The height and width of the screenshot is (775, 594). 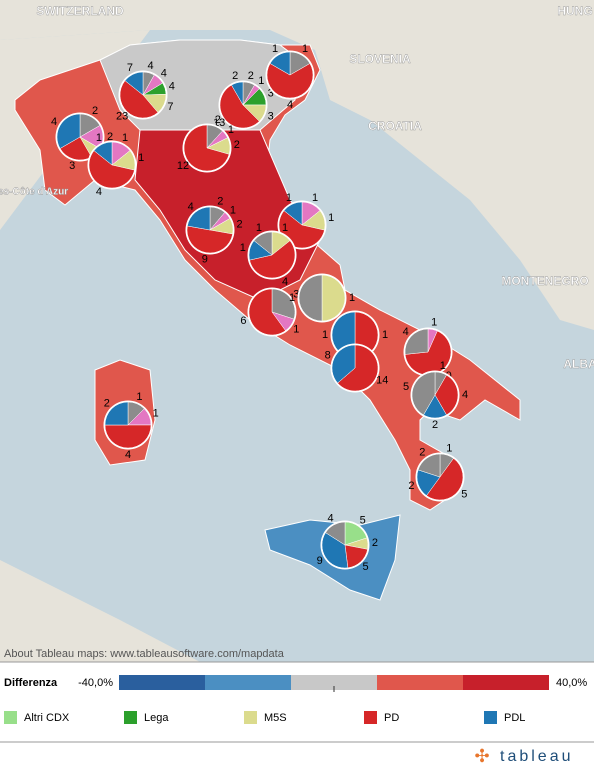 What do you see at coordinates (481, 756) in the screenshot?
I see `logo-icon: ✣` at bounding box center [481, 756].